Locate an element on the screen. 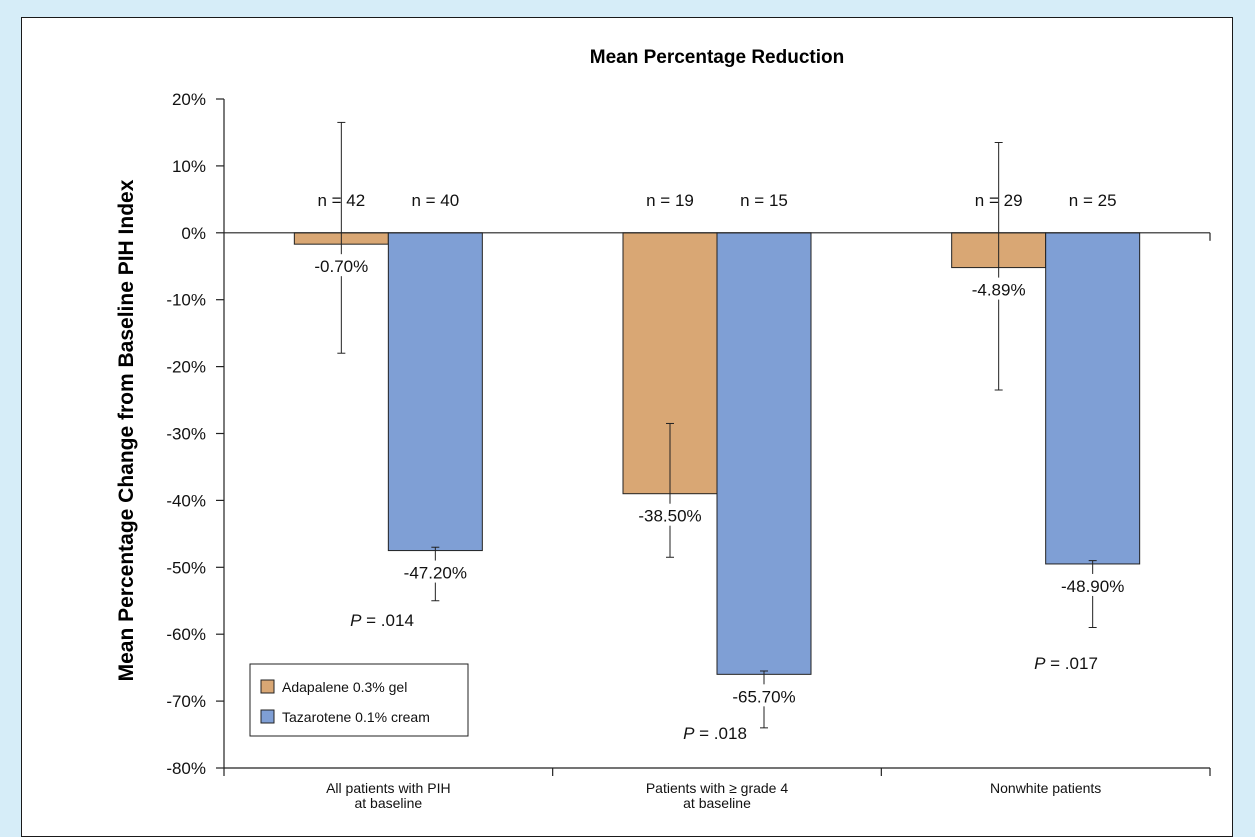 The image size is (1255, 837). value-label: -38.50% is located at coordinates (669, 516).